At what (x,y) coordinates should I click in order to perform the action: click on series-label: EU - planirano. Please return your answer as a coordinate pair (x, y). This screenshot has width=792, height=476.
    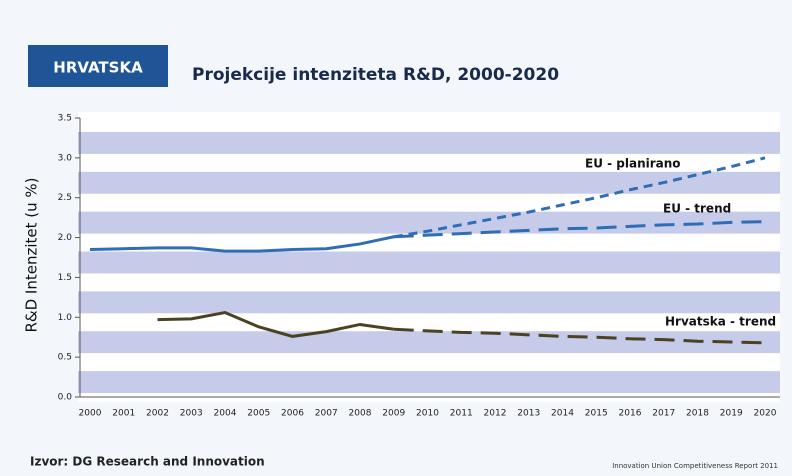
    Looking at the image, I should click on (633, 164).